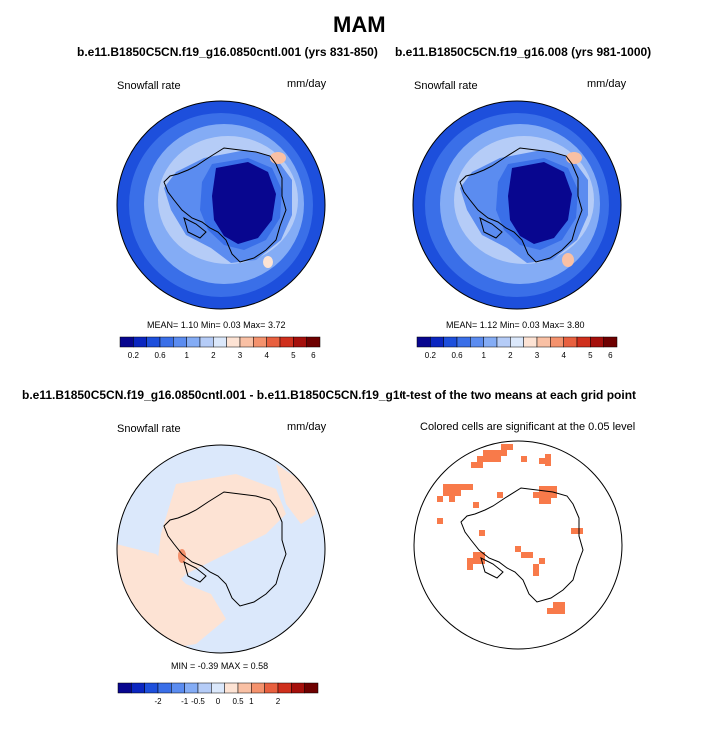  Describe the element at coordinates (278, 701) in the screenshot. I see `panel3-colorbar-tick-label: 2` at that location.